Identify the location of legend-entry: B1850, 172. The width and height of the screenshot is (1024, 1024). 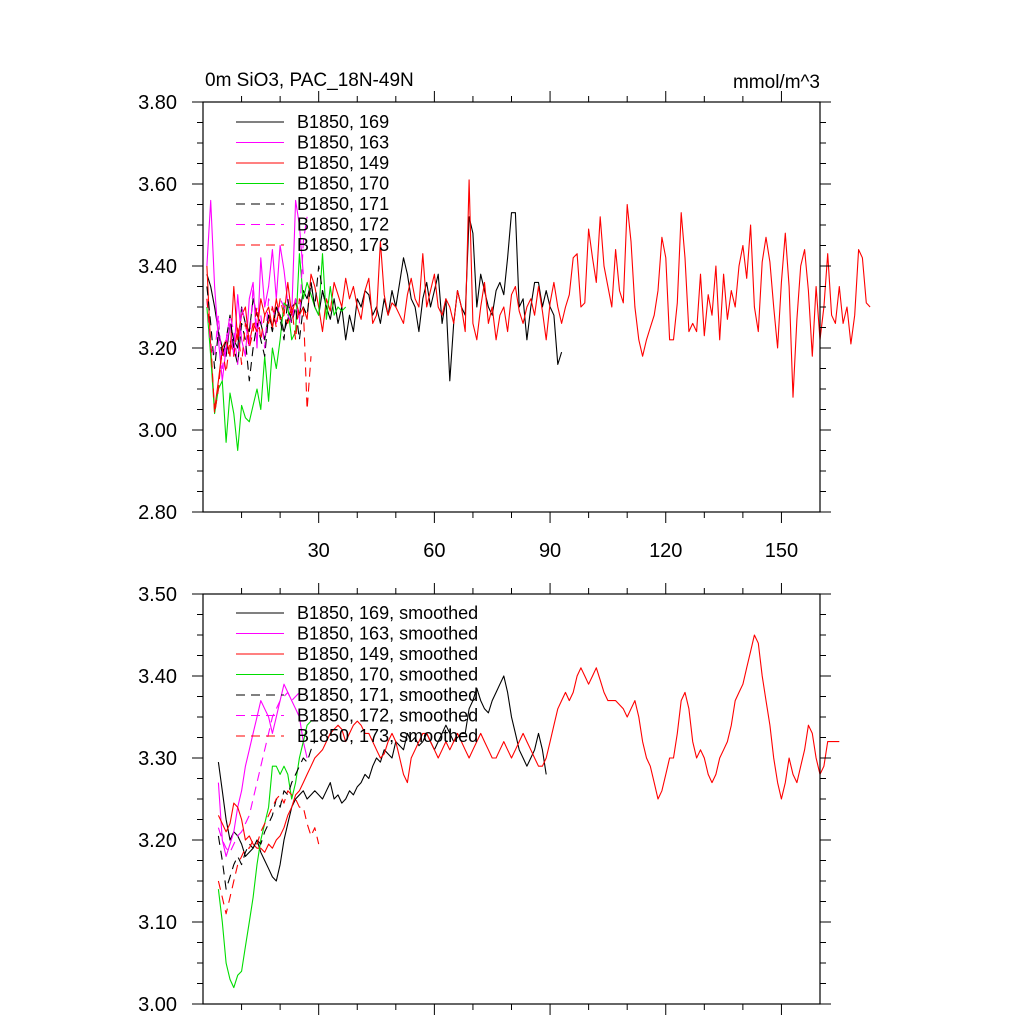
(343, 225).